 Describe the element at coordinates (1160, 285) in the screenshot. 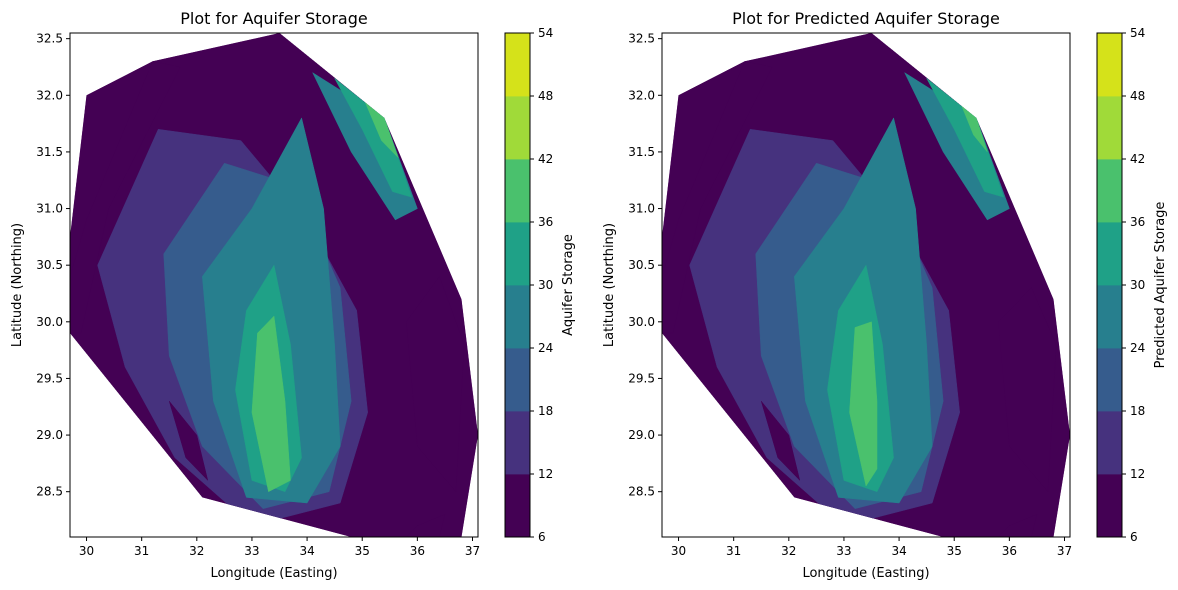

I see `colorbar-label: Predicted Aquifer Storage` at that location.